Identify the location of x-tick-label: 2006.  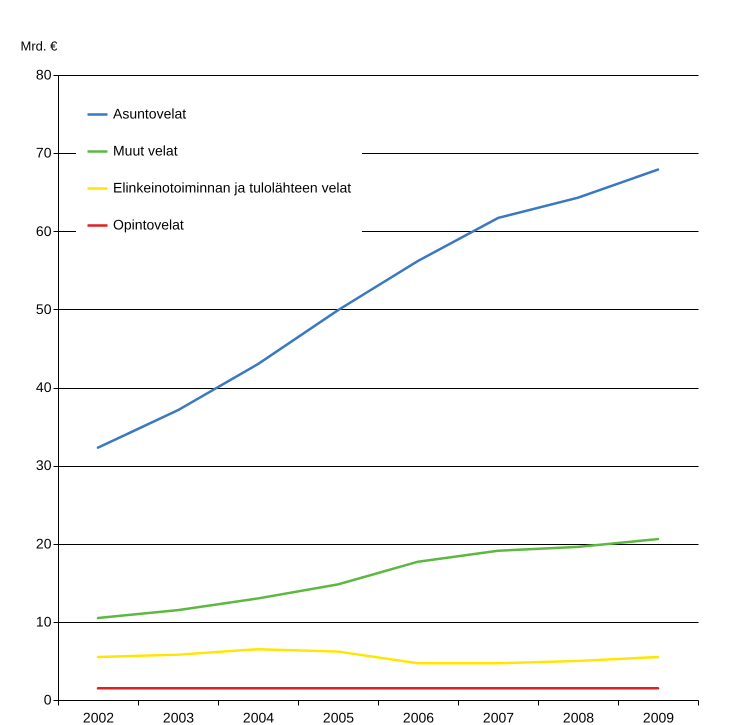
(418, 717).